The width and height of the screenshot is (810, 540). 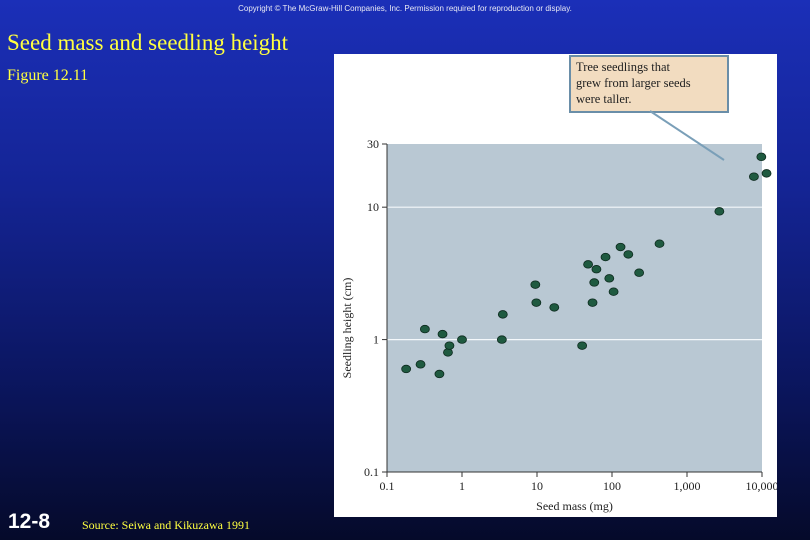 I want to click on gridlines, so click(x=574, y=273).